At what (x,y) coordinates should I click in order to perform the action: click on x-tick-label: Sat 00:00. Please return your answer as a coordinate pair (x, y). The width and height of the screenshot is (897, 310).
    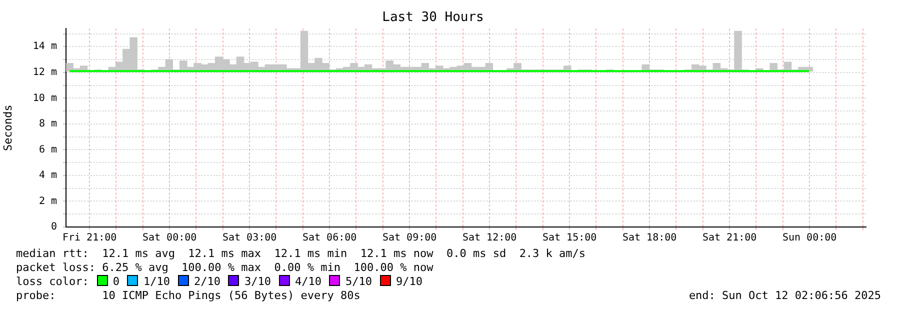
    Looking at the image, I should click on (169, 238).